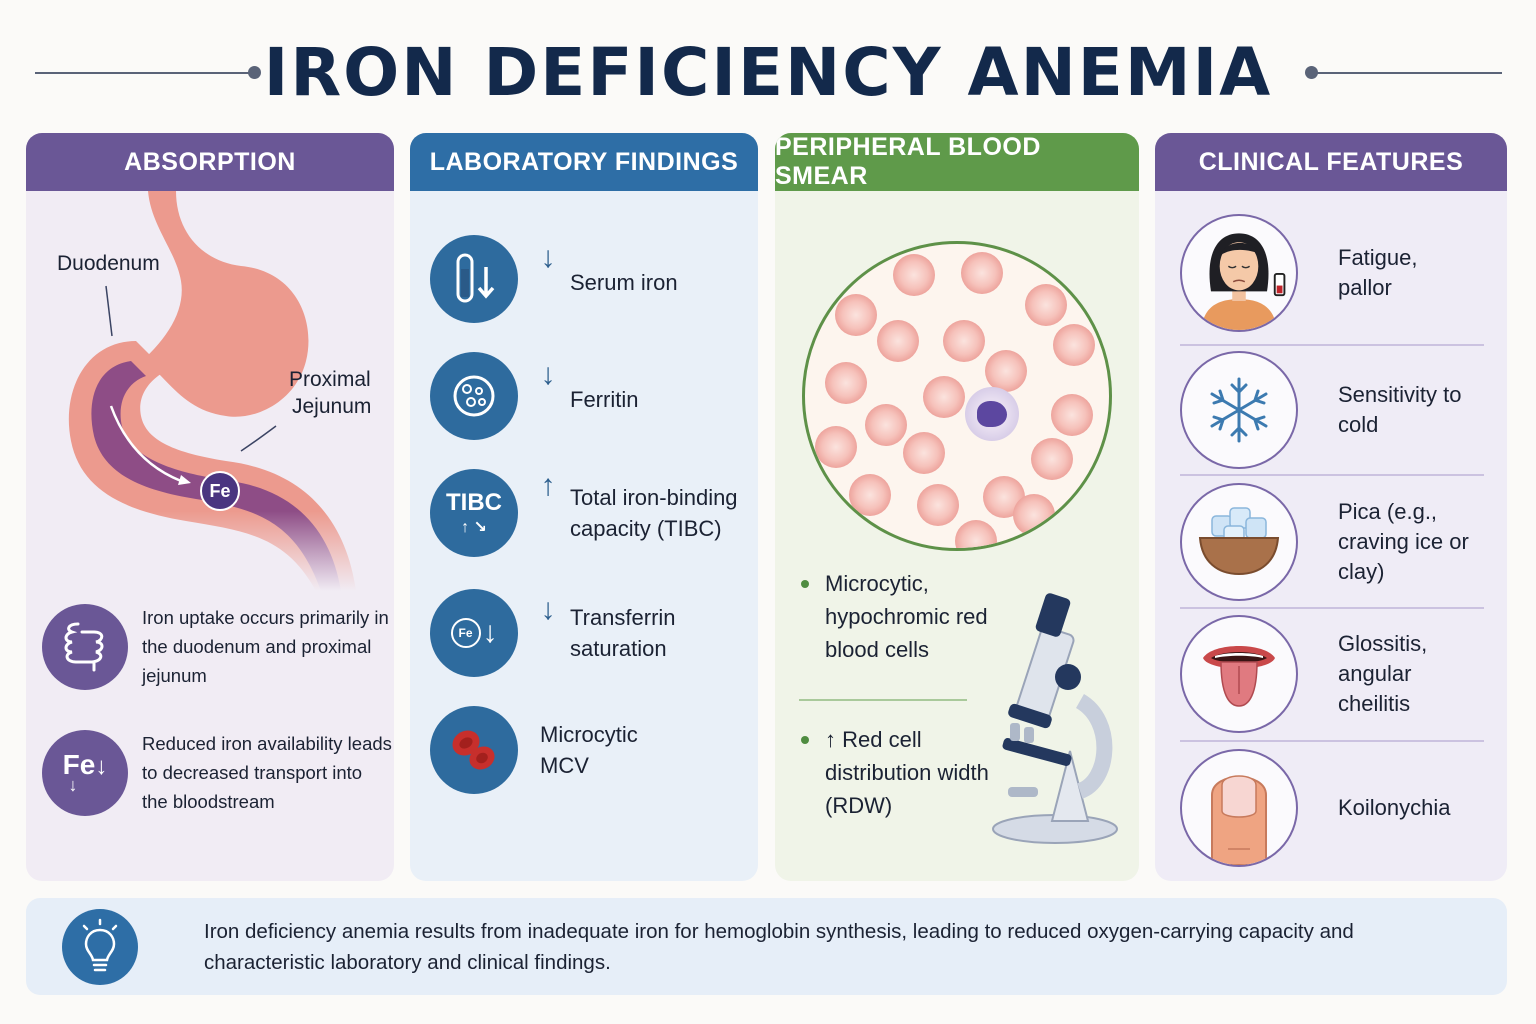 This screenshot has height=1024, width=1536. What do you see at coordinates (1331, 162) in the screenshot?
I see `clinical-features-header: CLINICAL FEATURES` at bounding box center [1331, 162].